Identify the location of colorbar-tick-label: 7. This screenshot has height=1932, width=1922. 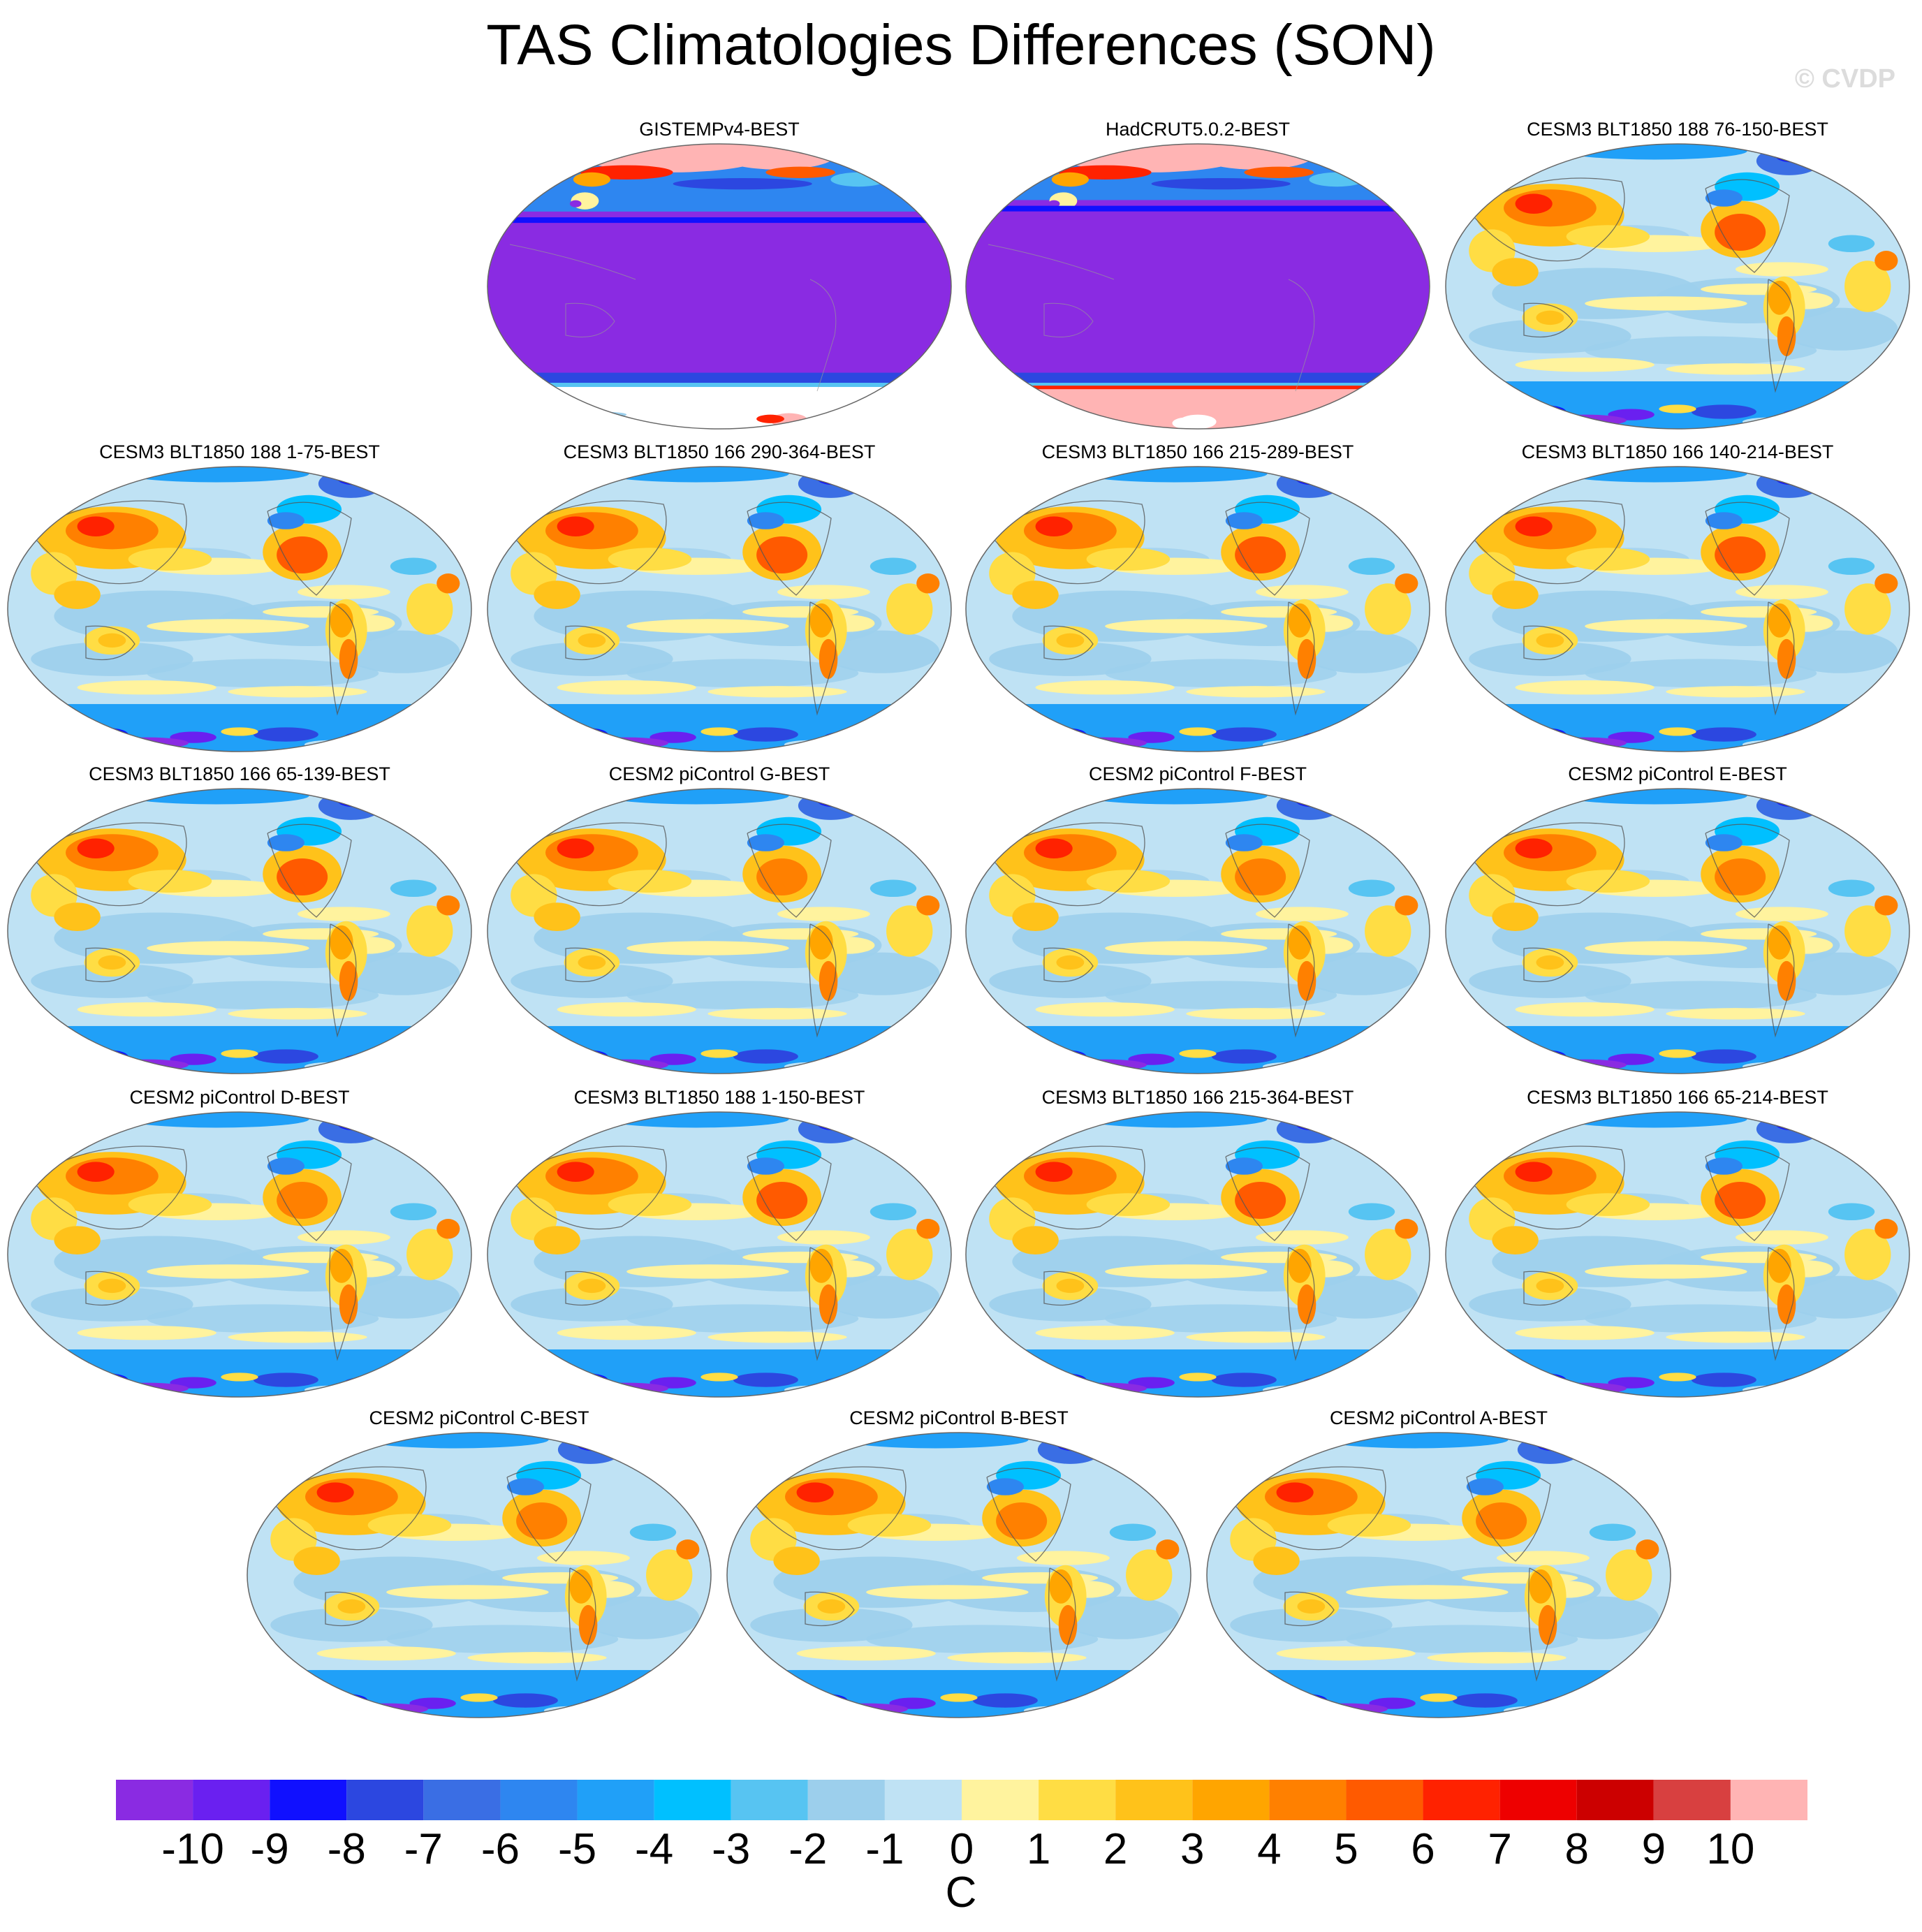
(1500, 1849).